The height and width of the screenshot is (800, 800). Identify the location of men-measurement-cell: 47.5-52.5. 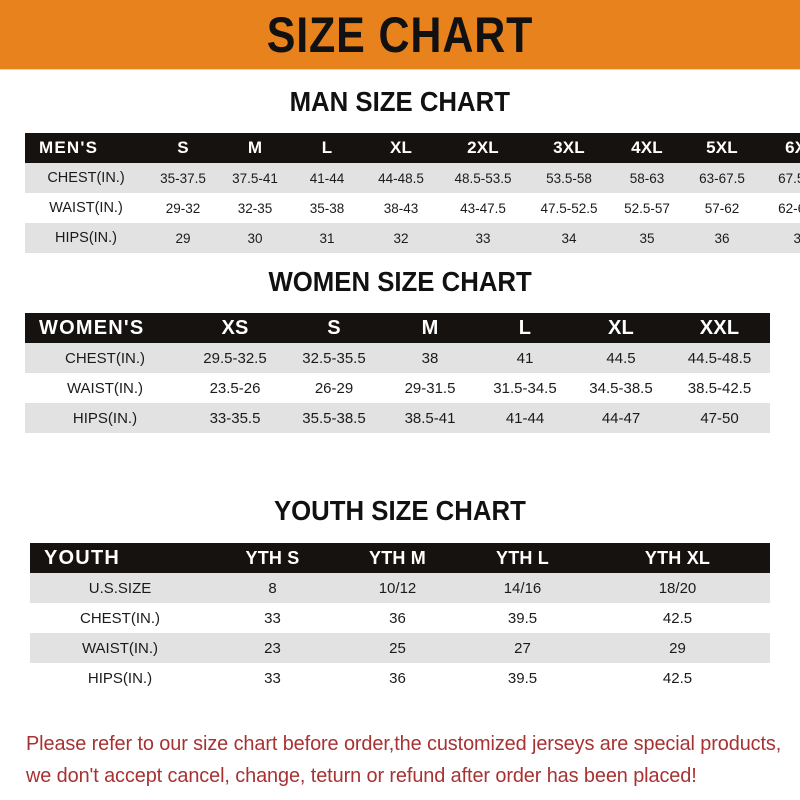
(569, 208).